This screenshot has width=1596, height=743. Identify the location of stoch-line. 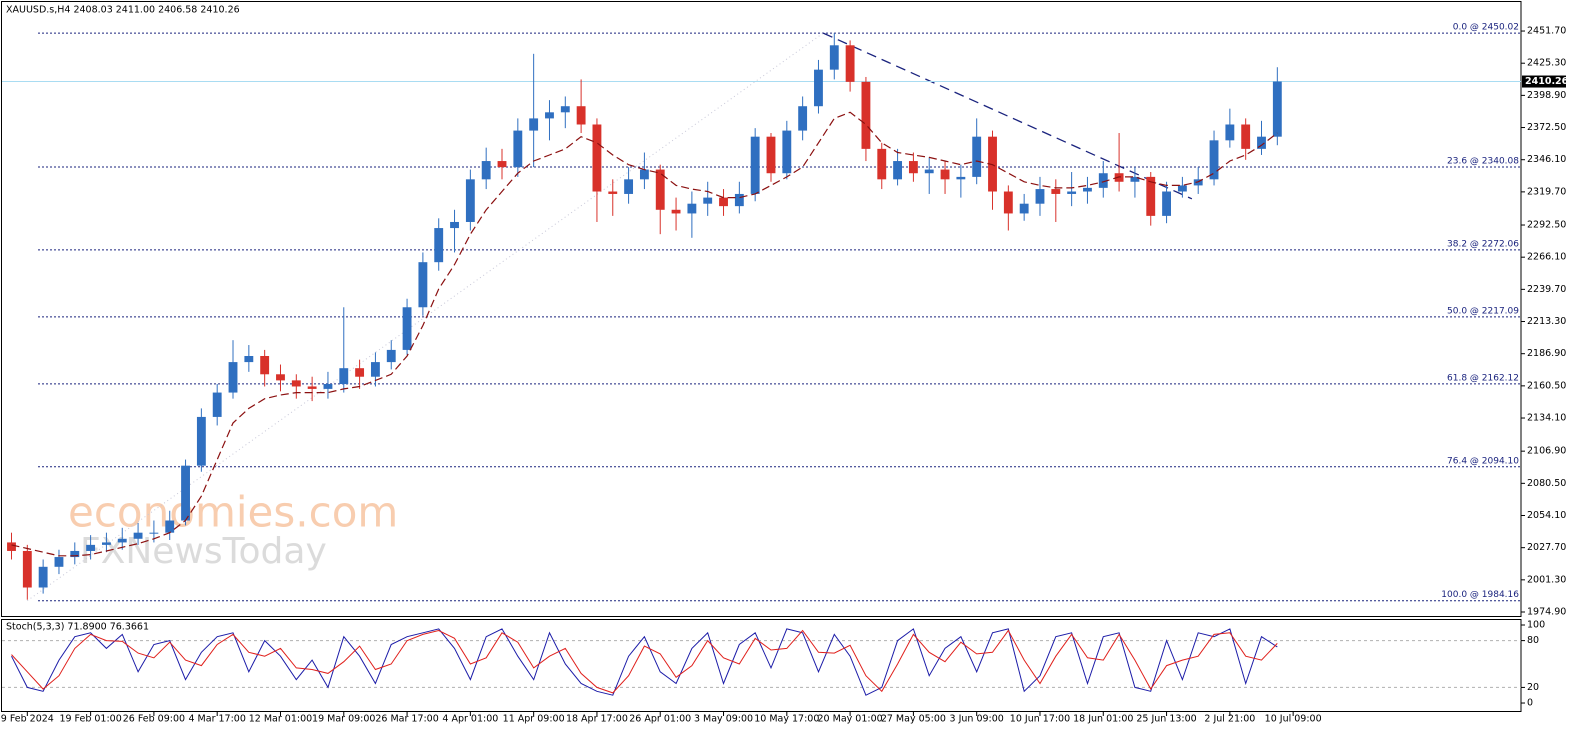
(644, 662).